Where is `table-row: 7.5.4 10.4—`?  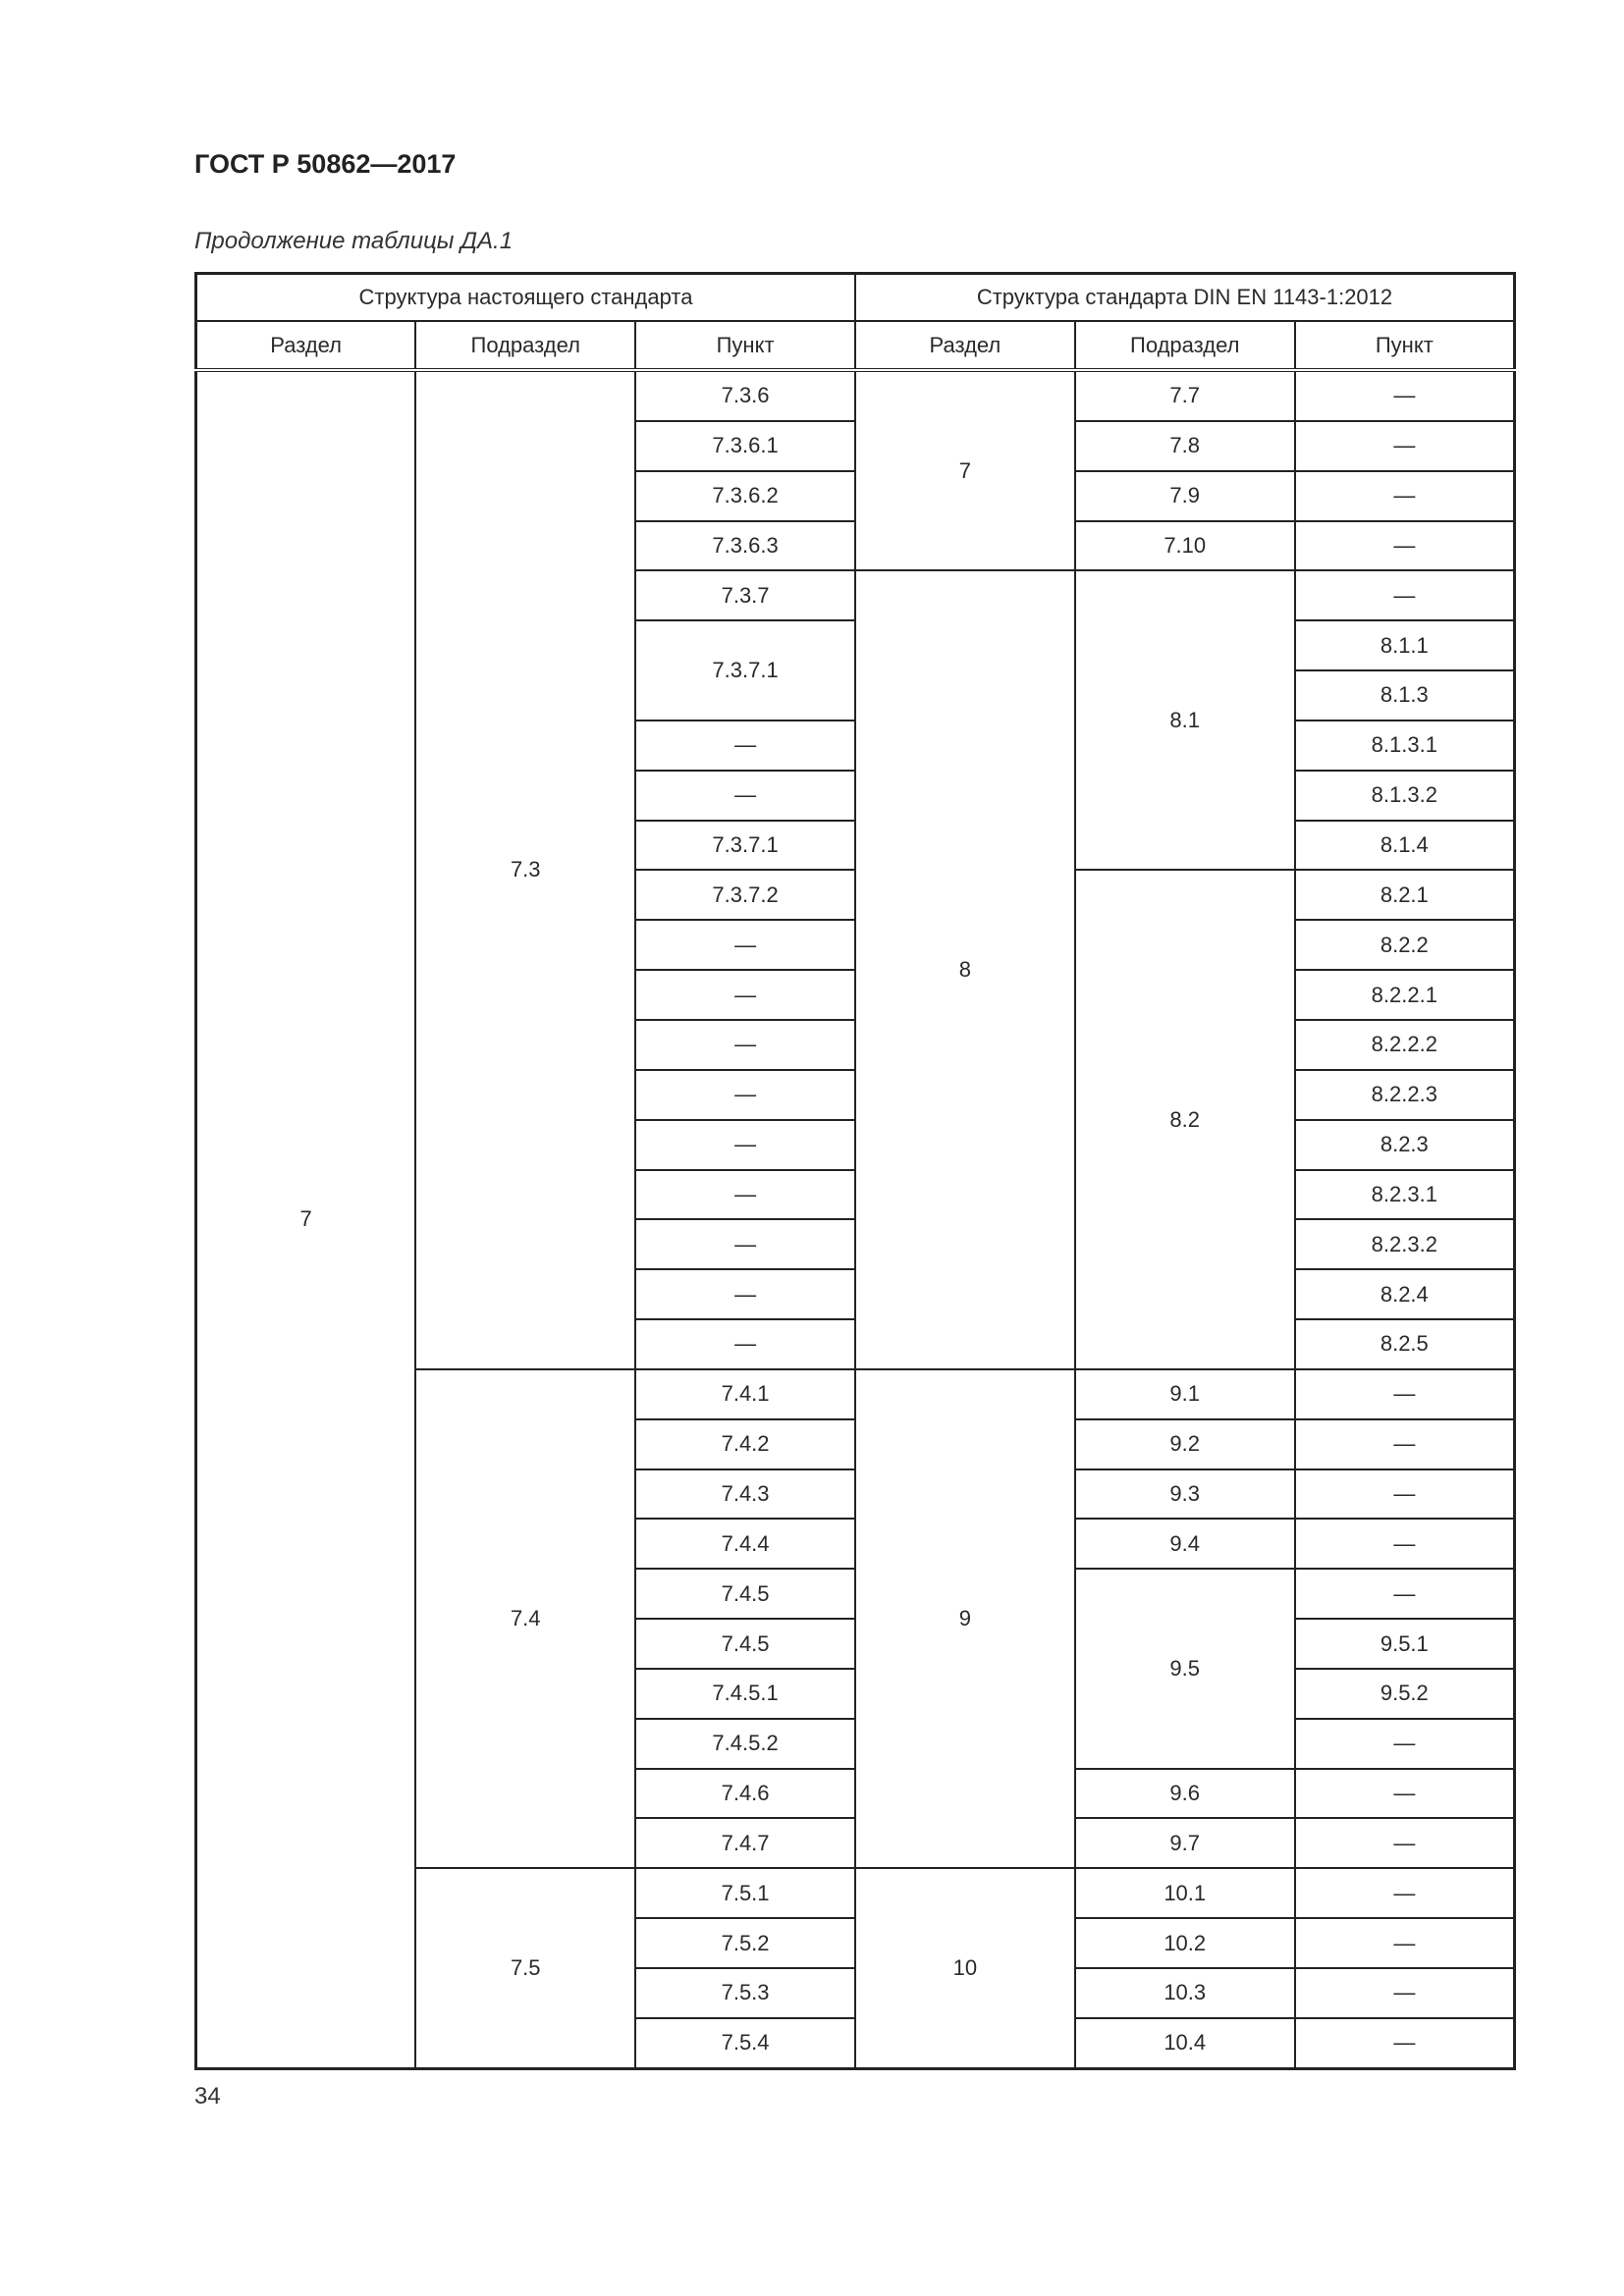
table-row: 7.5.4 10.4— is located at coordinates (856, 2043).